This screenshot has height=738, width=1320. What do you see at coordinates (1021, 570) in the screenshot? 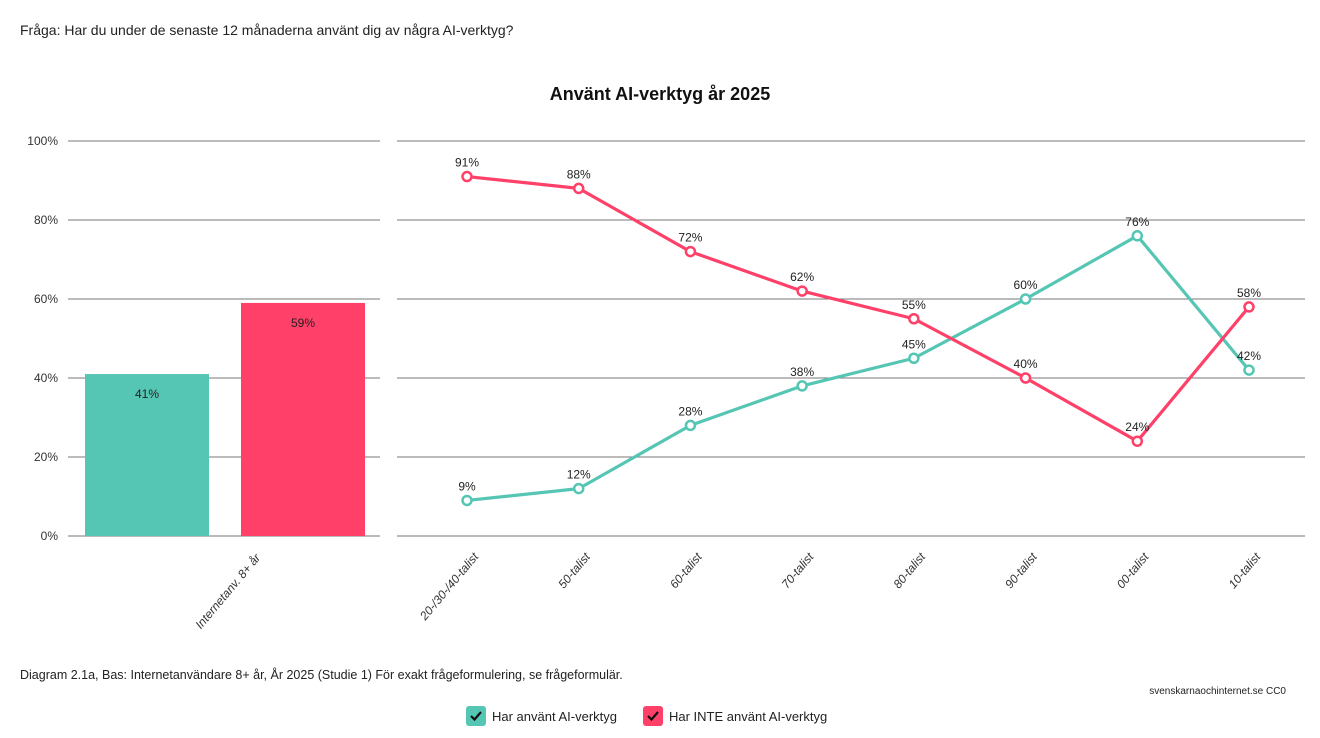
I see `x-tick-label: 90-talist` at bounding box center [1021, 570].